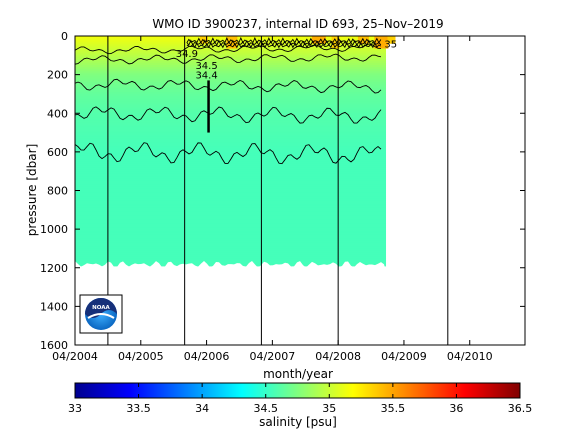  I want to click on contour-label: 34.4, so click(206, 75).